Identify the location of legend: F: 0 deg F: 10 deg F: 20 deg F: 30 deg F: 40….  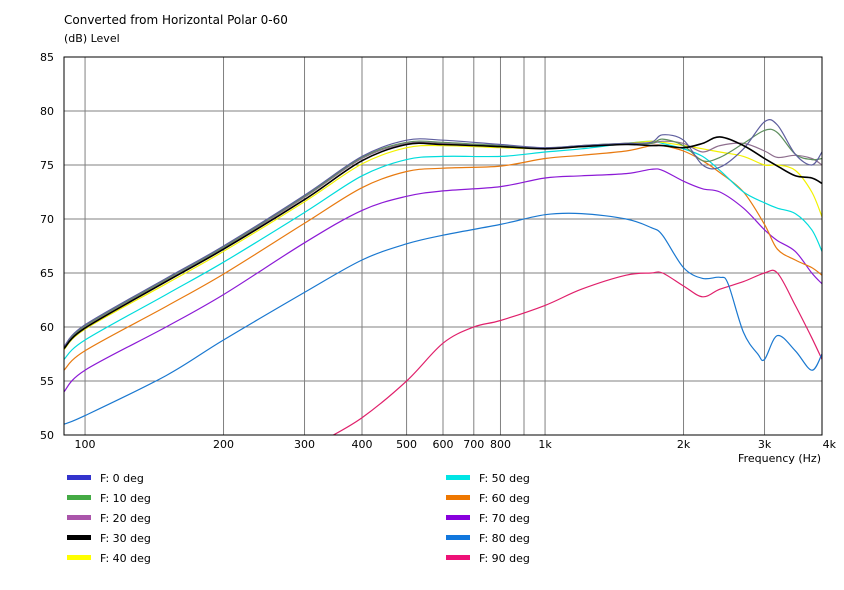
(298, 518).